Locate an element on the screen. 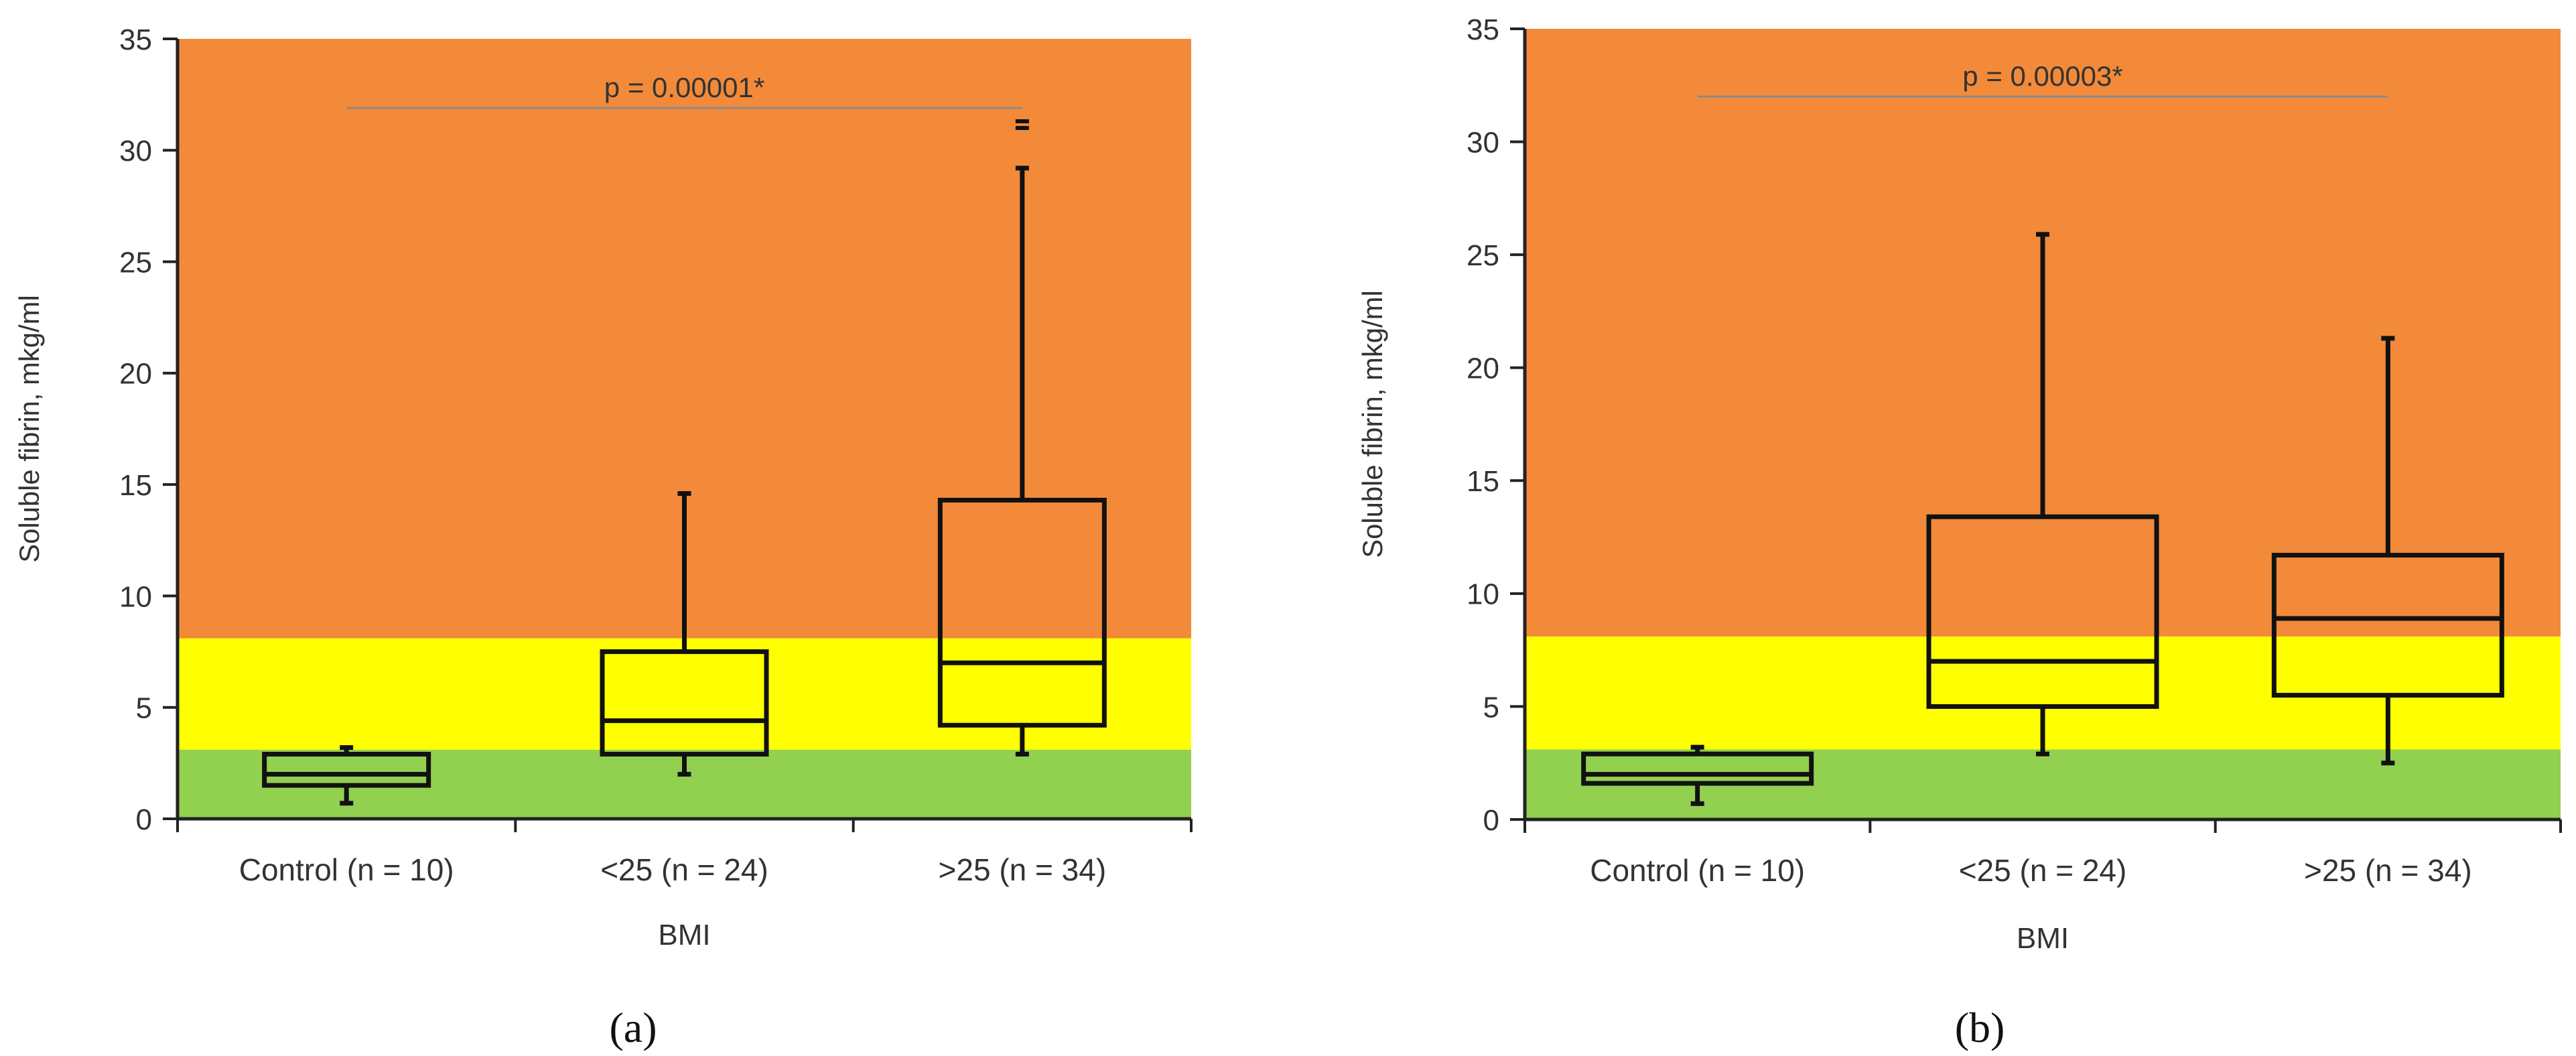  significance-label: p = 0.00001* is located at coordinates (684, 87).